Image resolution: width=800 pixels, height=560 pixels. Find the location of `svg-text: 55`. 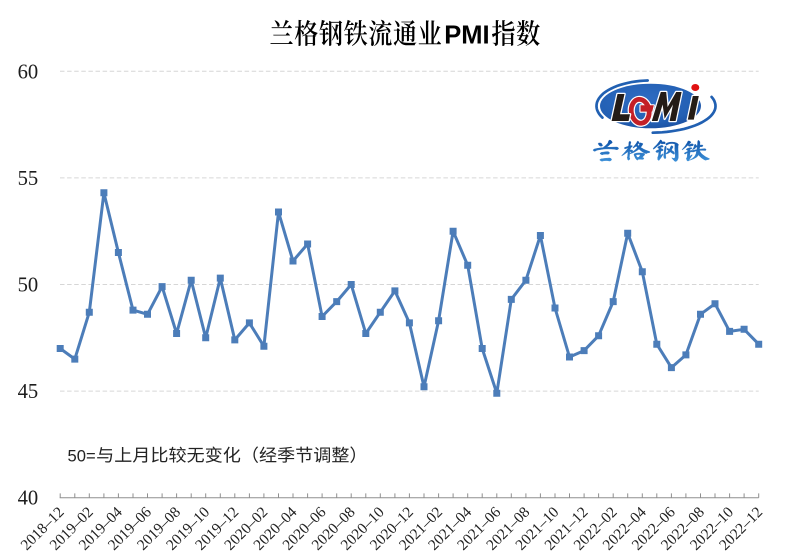

svg-text: 55 is located at coordinates (28, 179).